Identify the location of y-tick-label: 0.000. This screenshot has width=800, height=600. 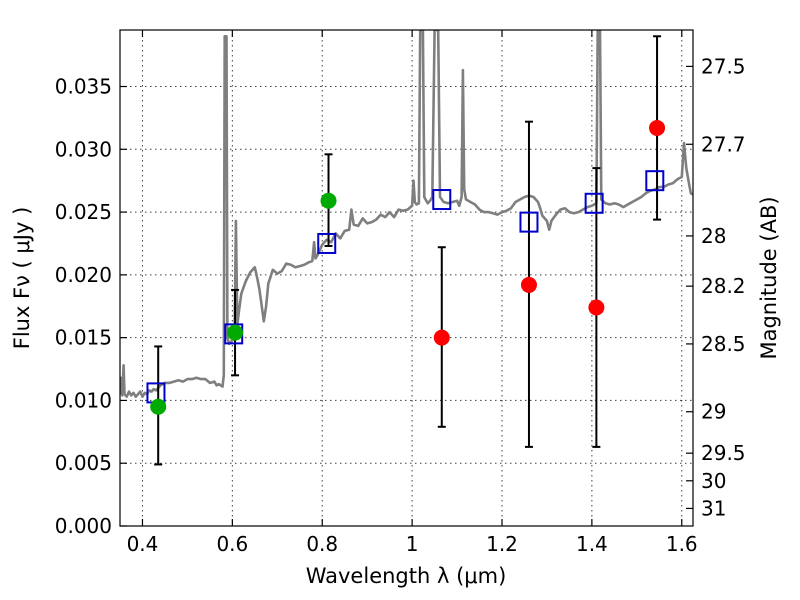
(83, 526).